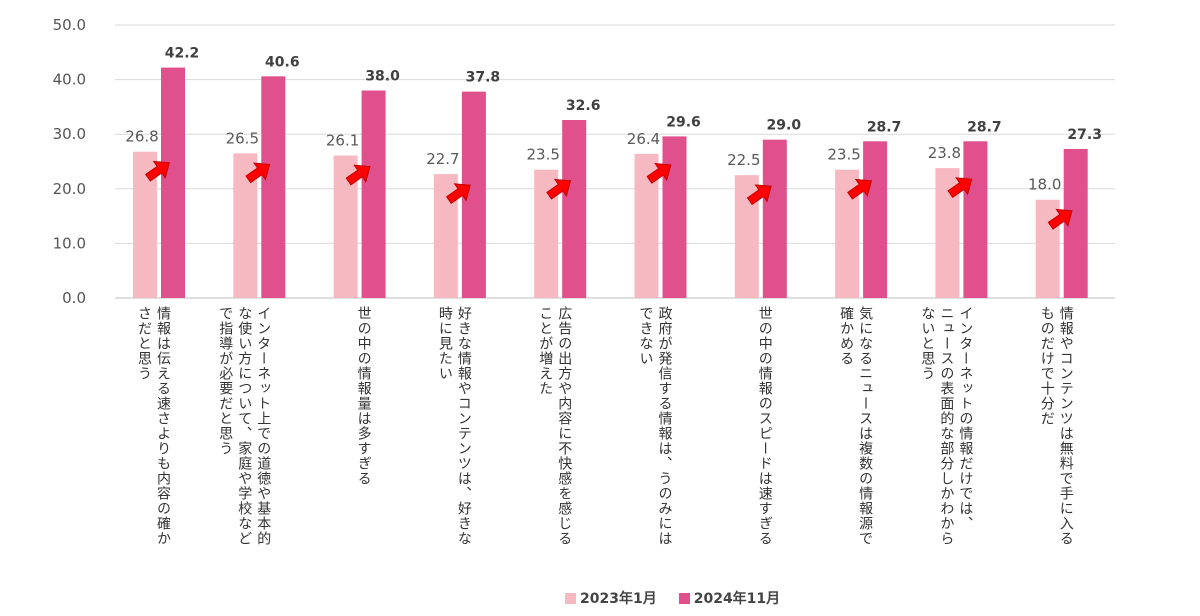 The height and width of the screenshot is (616, 1200). I want to click on category-label: 情報は伝える速さよりも内容の確か さだと思う, so click(153, 426).